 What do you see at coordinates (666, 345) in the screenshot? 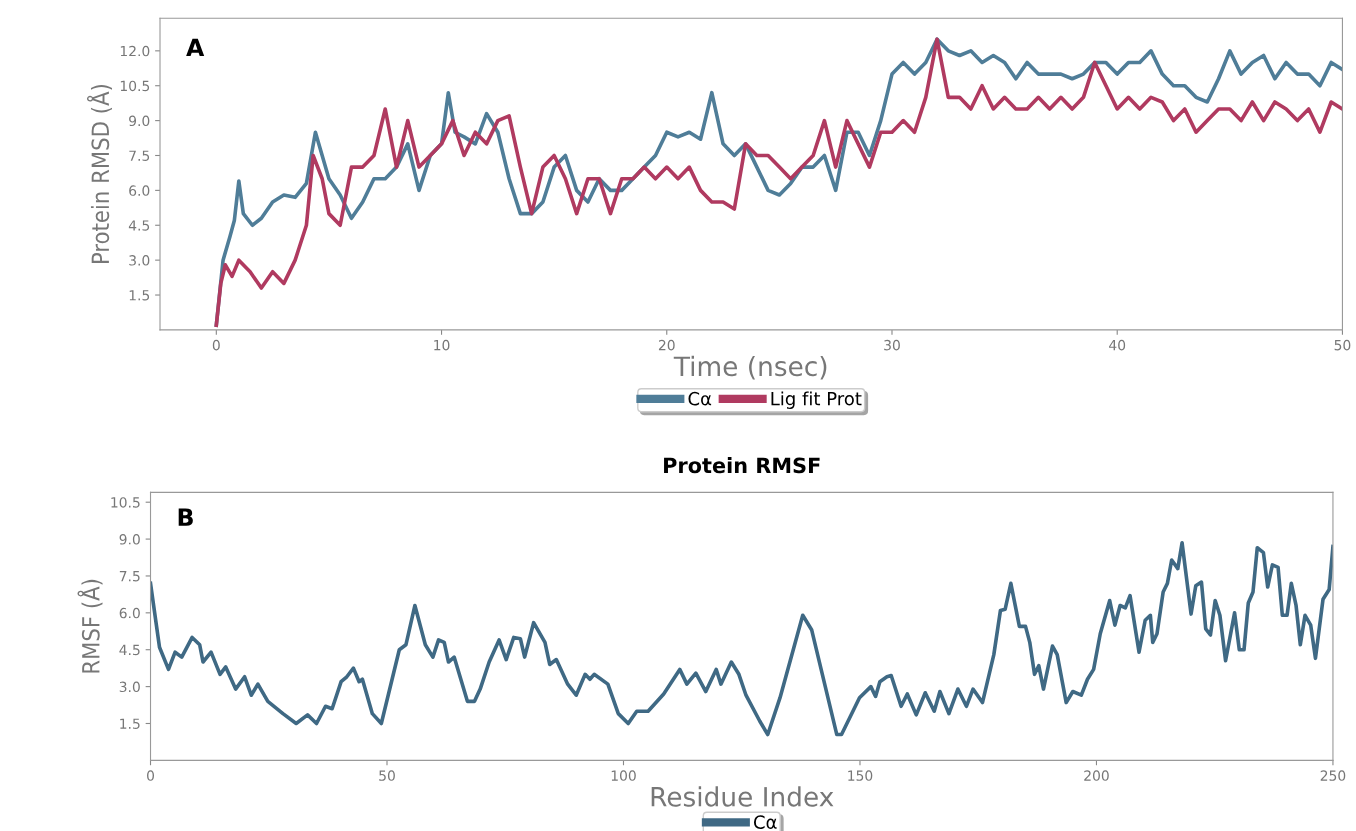
I see `x-tick-label: 20` at bounding box center [666, 345].